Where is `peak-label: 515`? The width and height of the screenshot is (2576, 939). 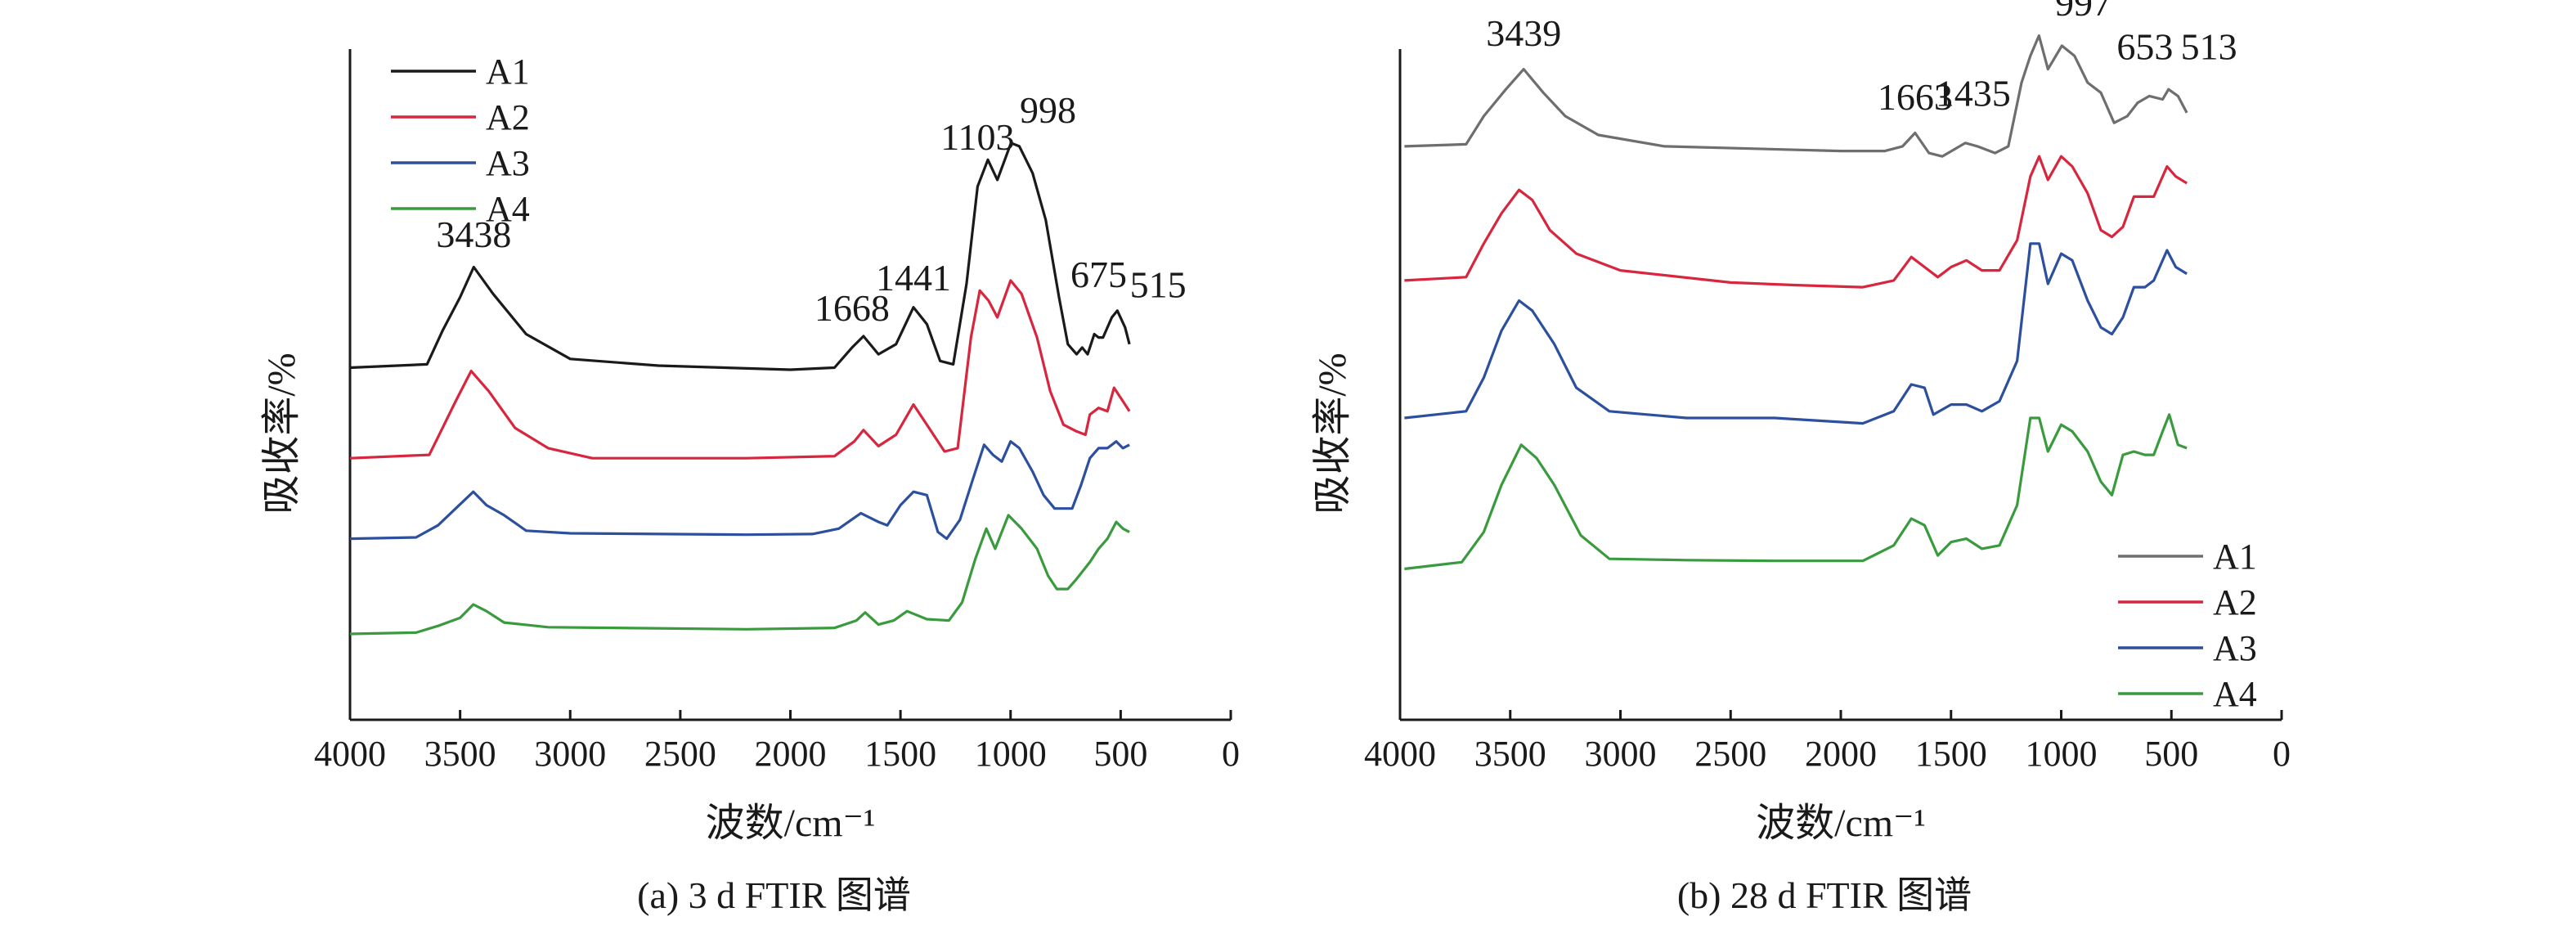 peak-label: 515 is located at coordinates (1159, 284).